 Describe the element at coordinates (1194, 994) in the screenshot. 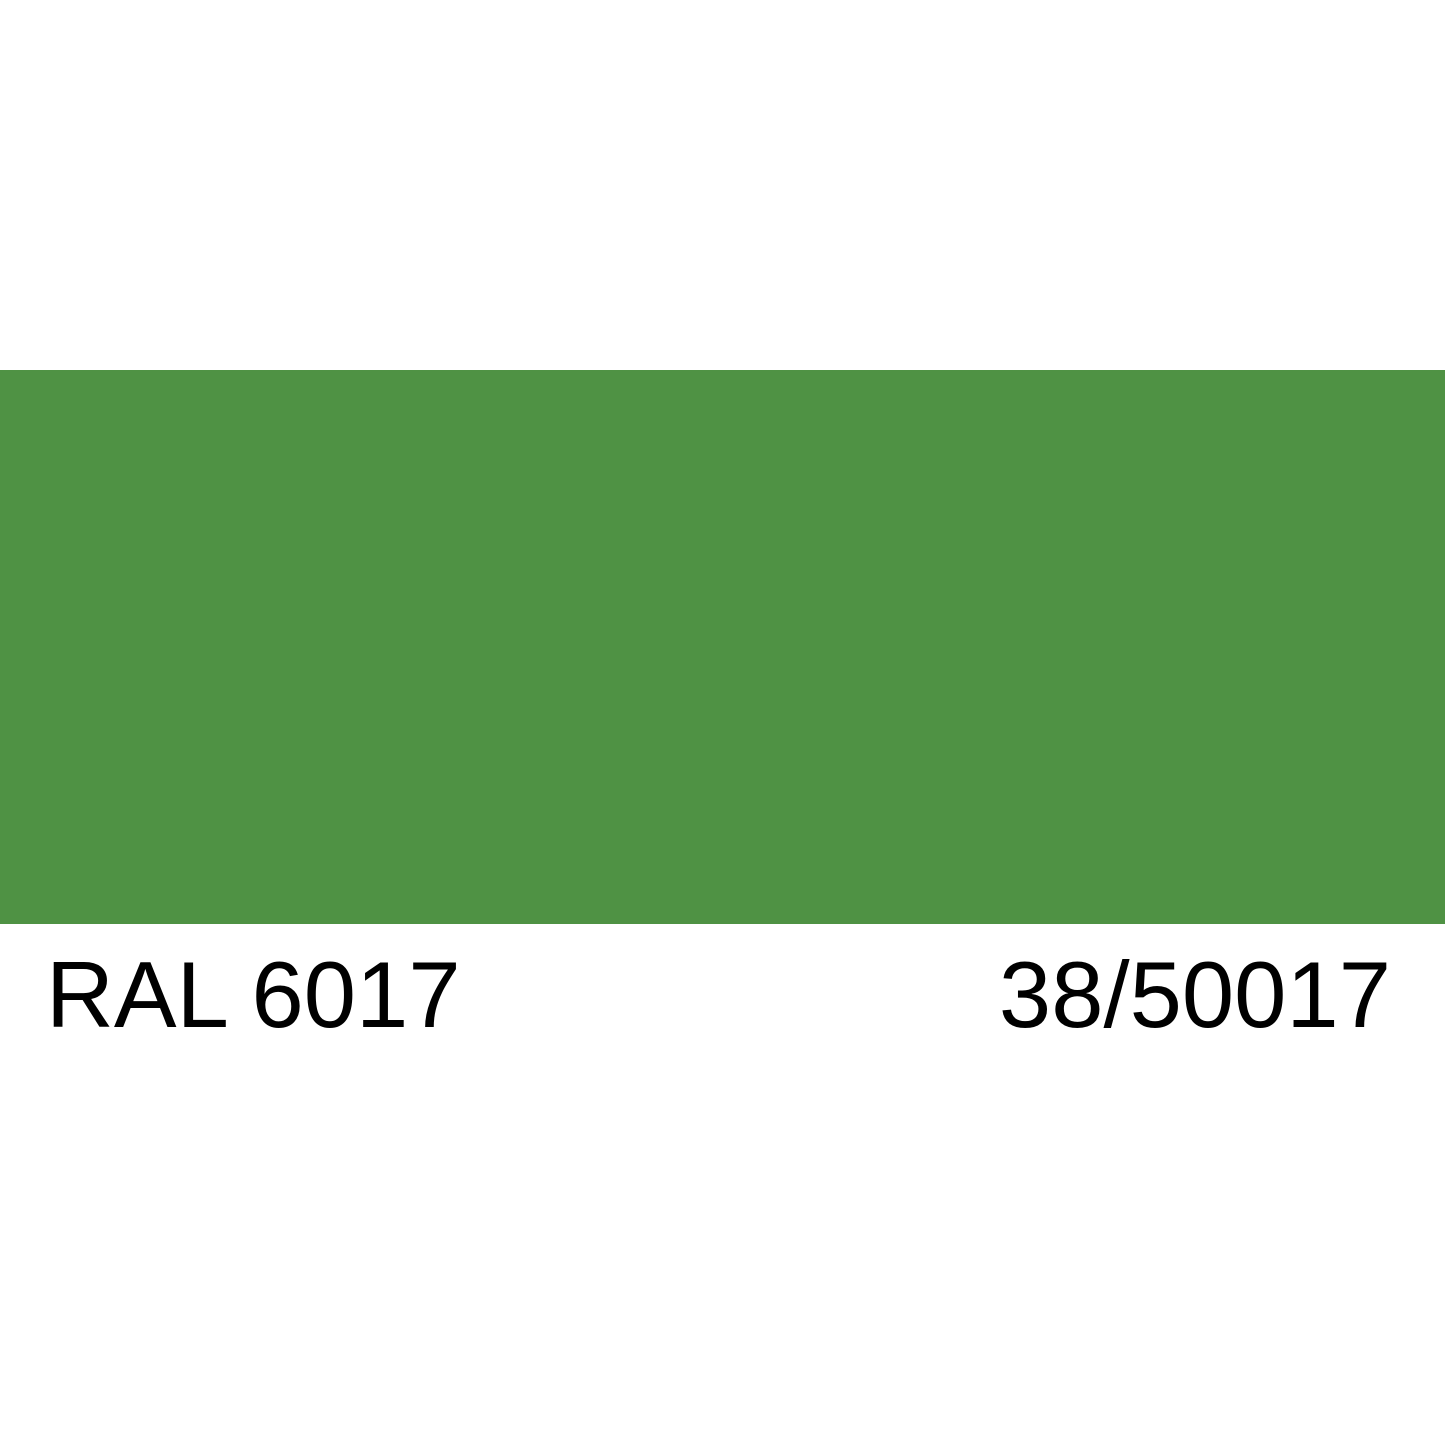

I see `alt-code-label: 38/50017` at that location.